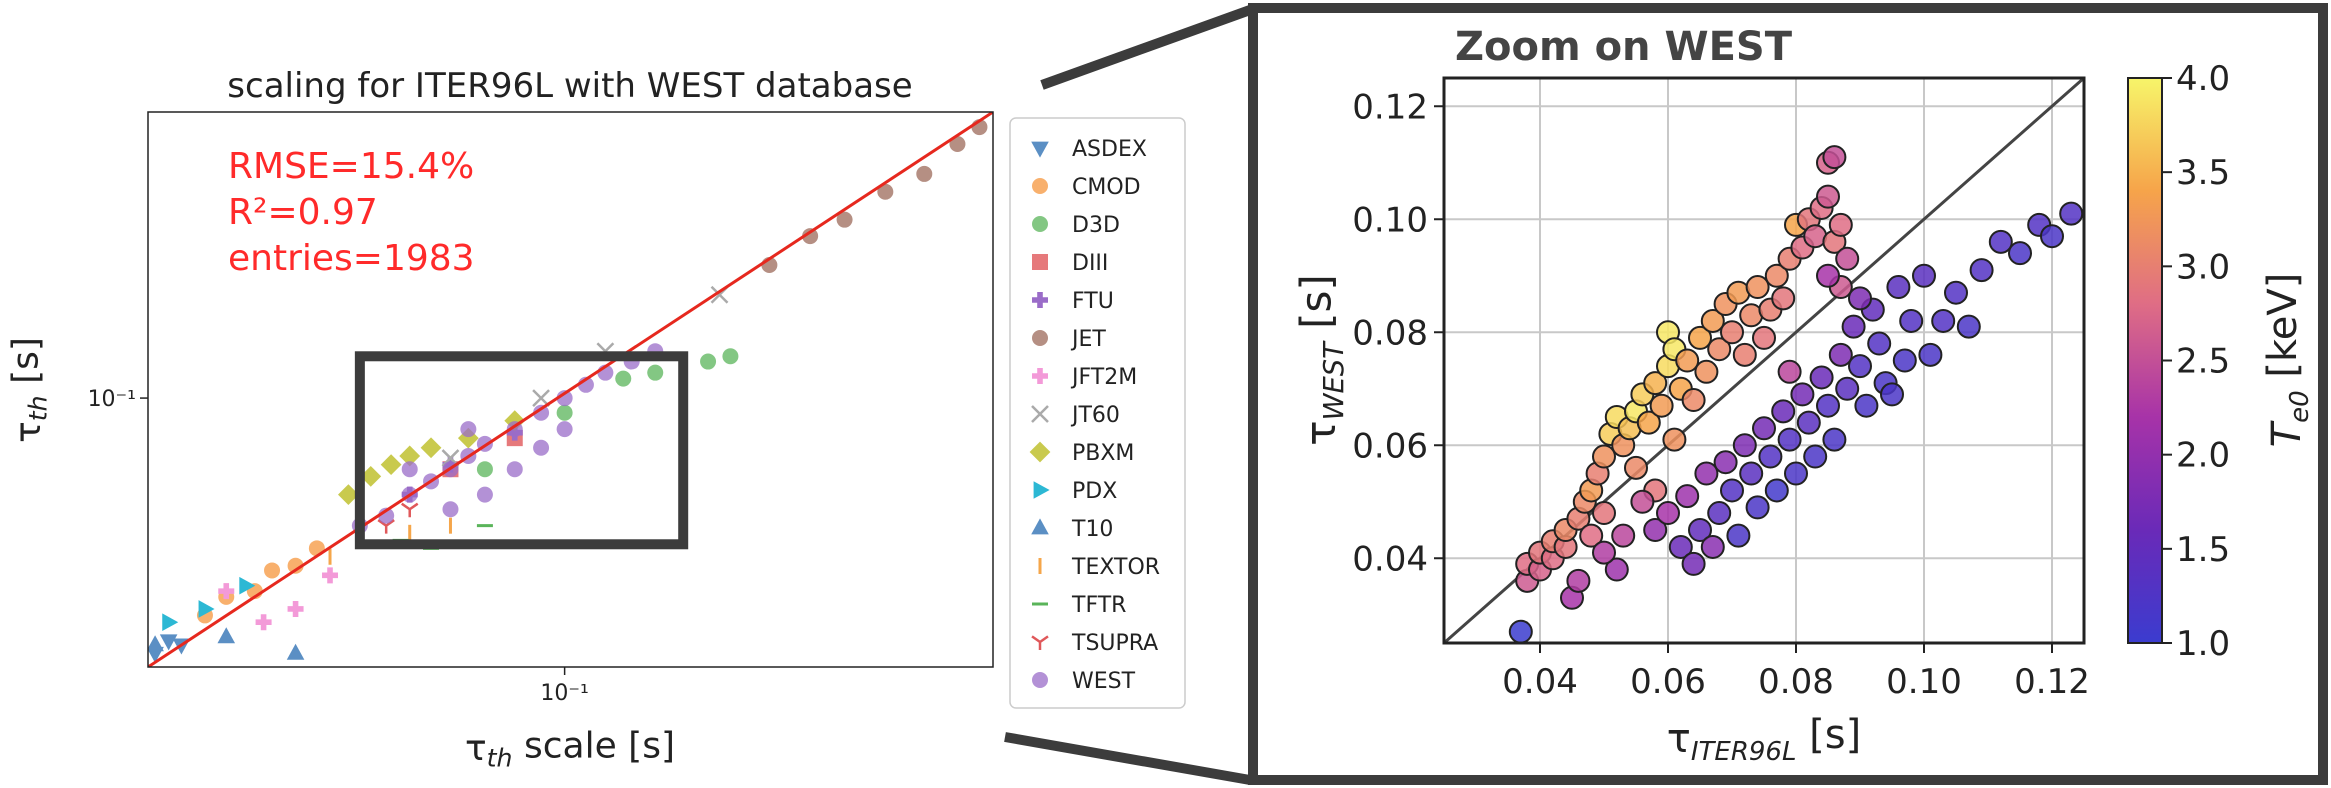 The width and height of the screenshot is (2331, 788). I want to click on legend-label: CMOD, so click(1106, 187).